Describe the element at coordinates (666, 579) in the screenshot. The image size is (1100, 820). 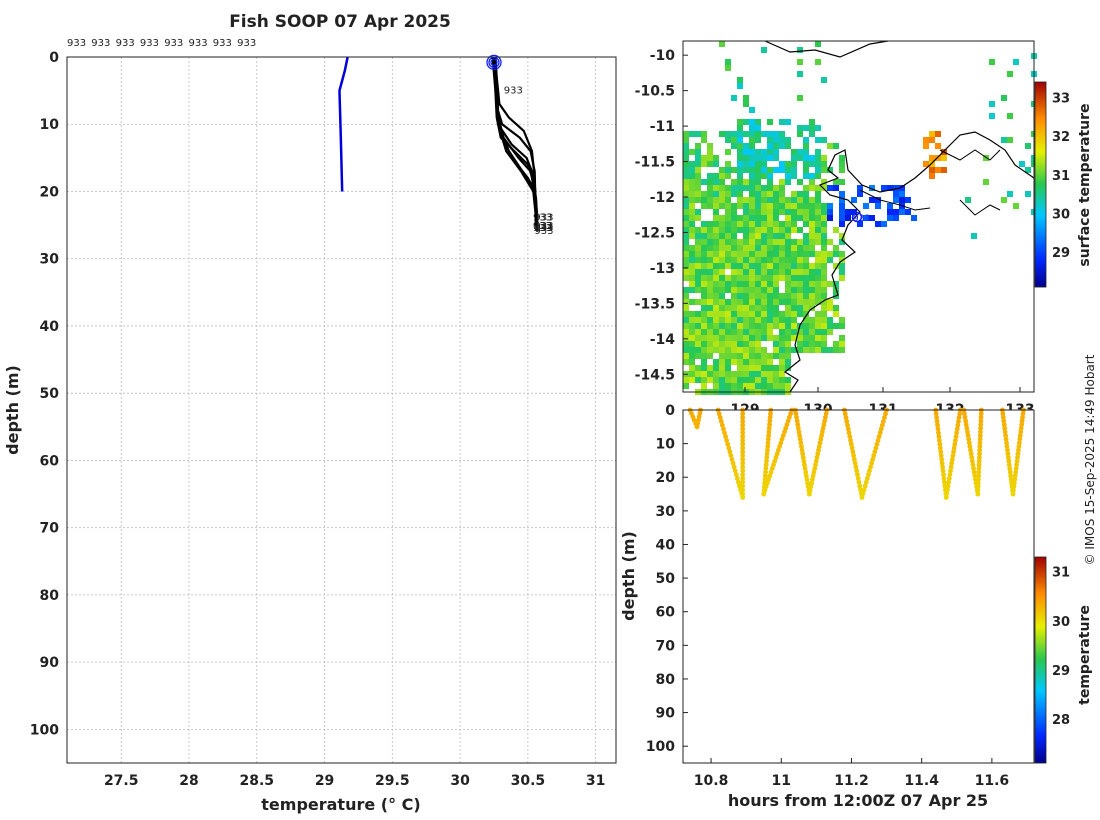
I see `timeseries-y-tick-label: 50` at that location.